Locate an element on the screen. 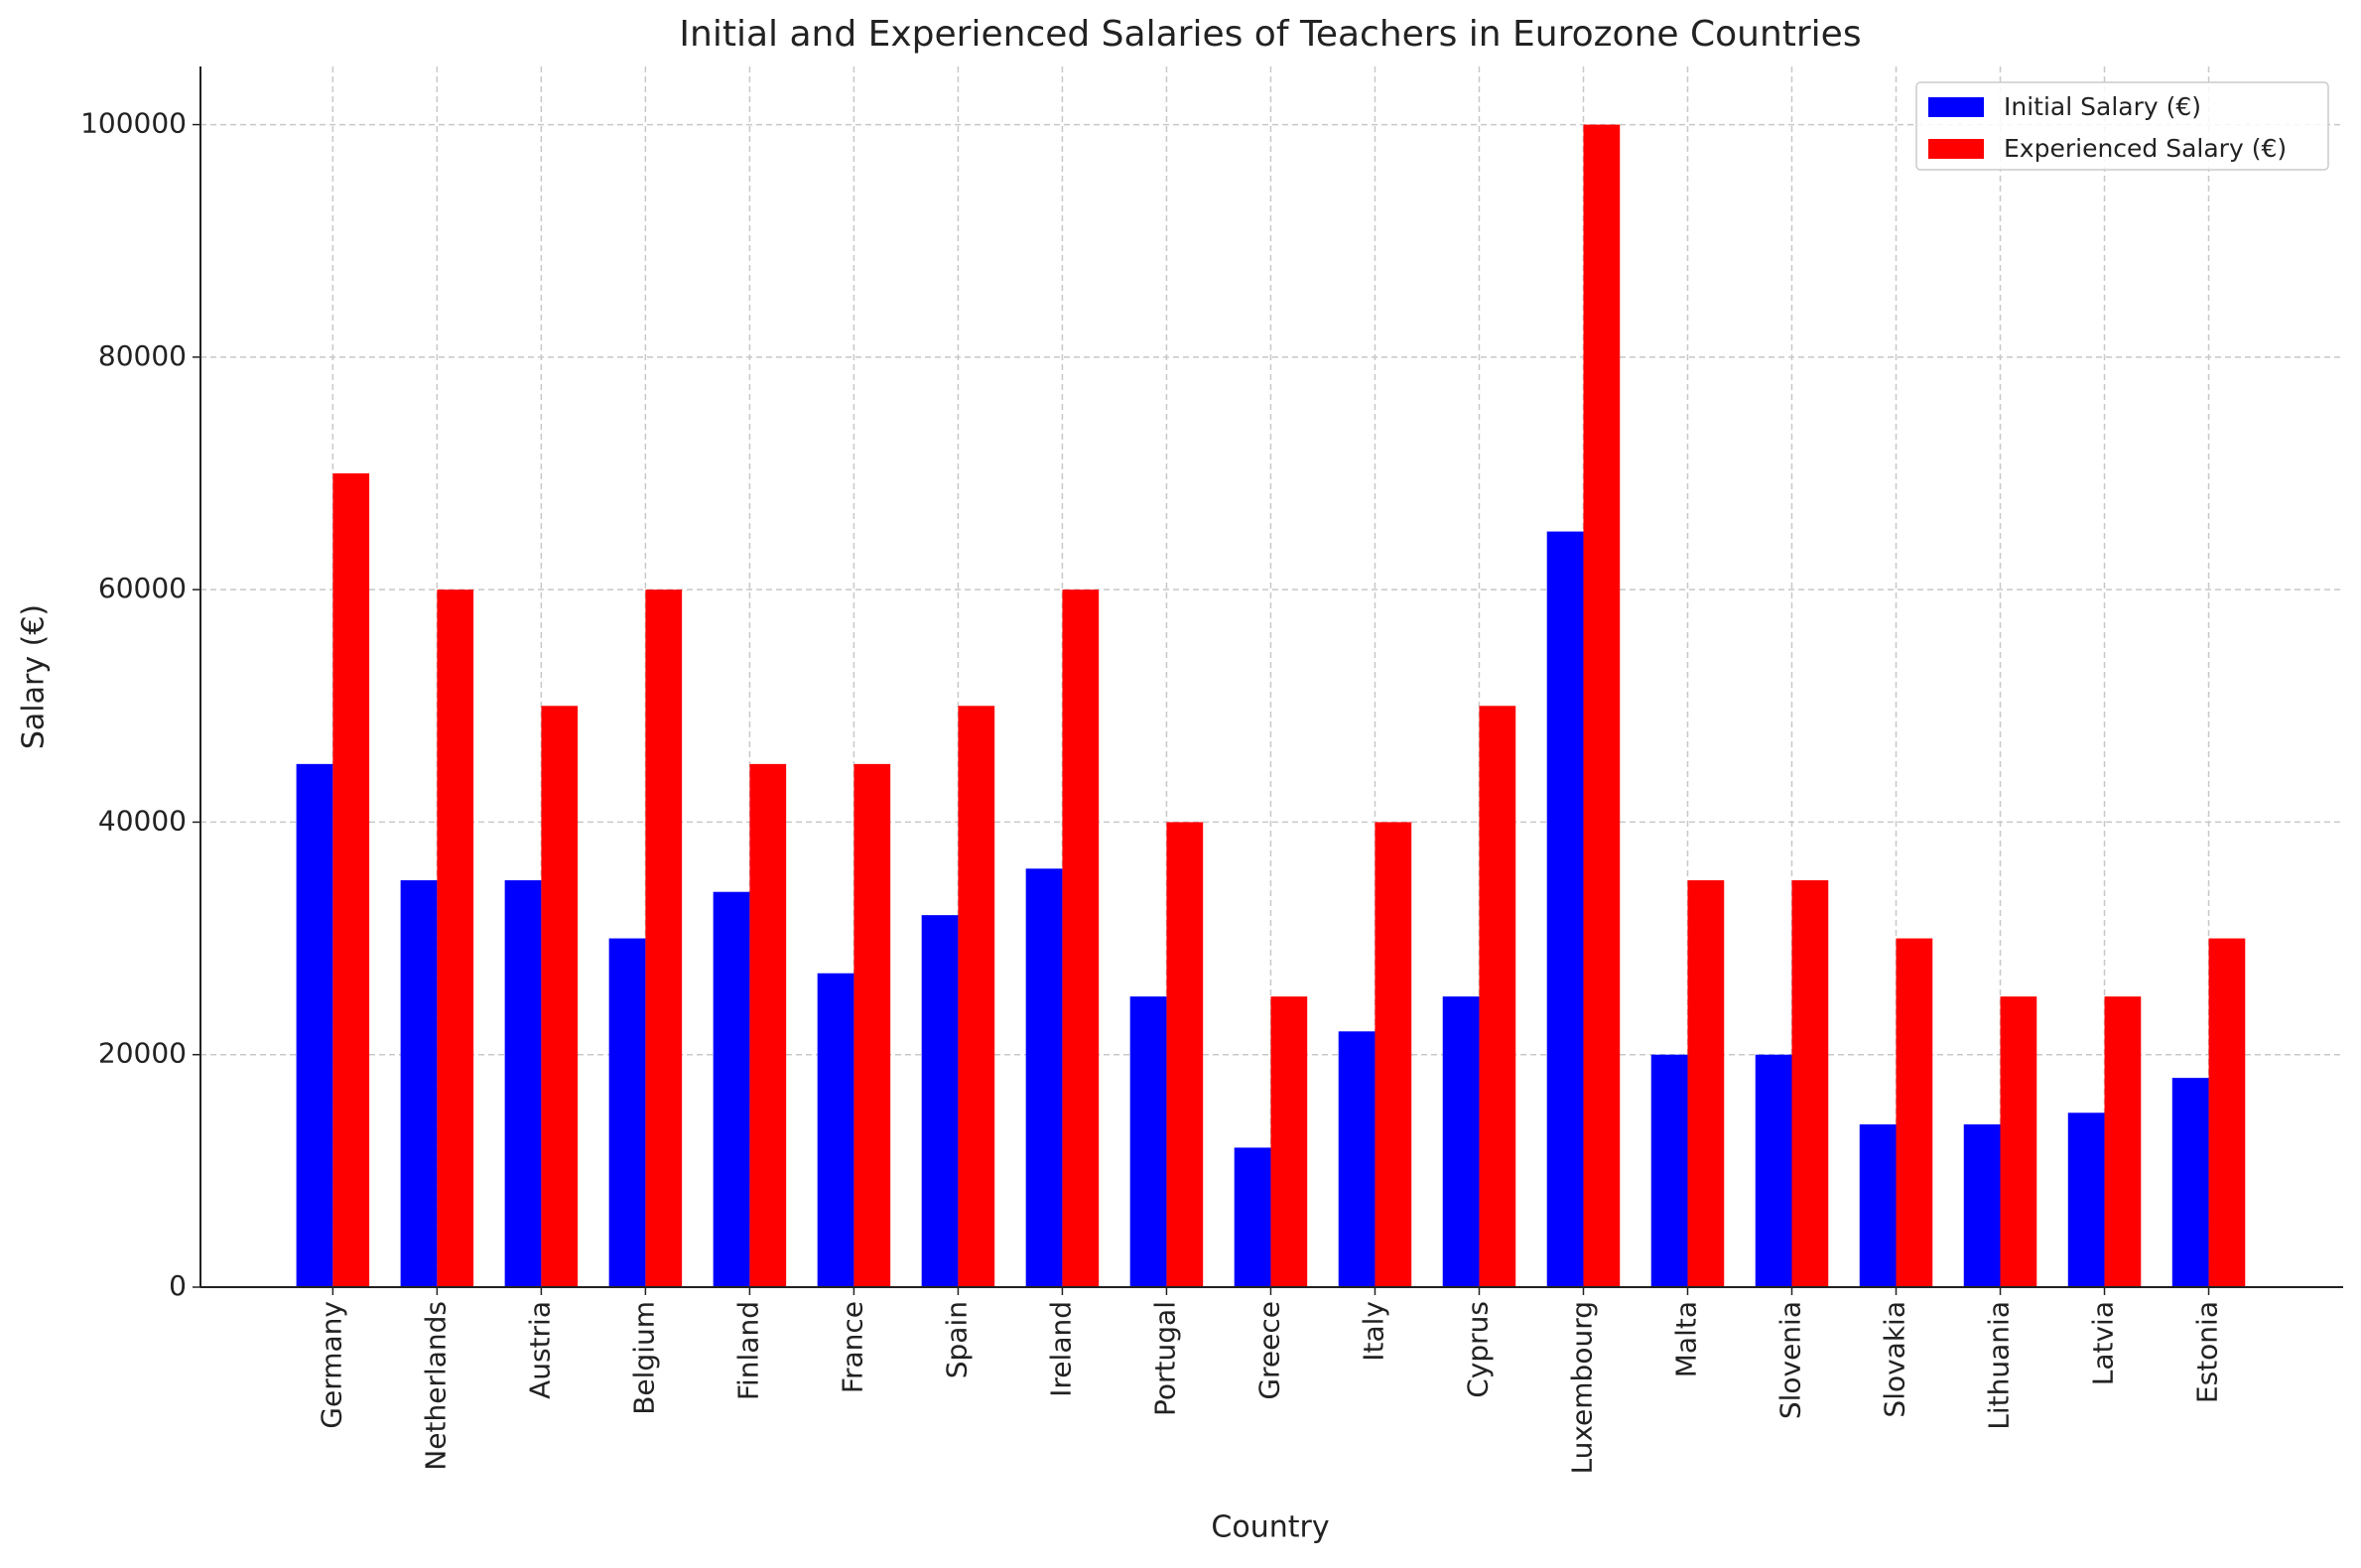 The image size is (2361, 1568). x-tick-label: Slovenia is located at coordinates (1789, 1360).